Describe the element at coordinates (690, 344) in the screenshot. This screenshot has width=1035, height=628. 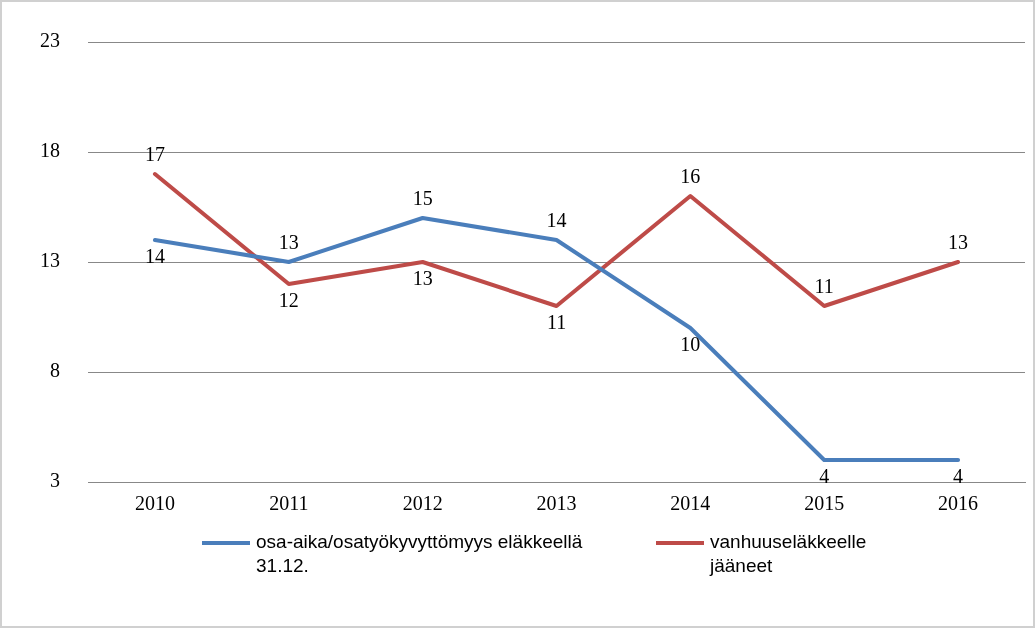
I see `data-label: 10` at that location.